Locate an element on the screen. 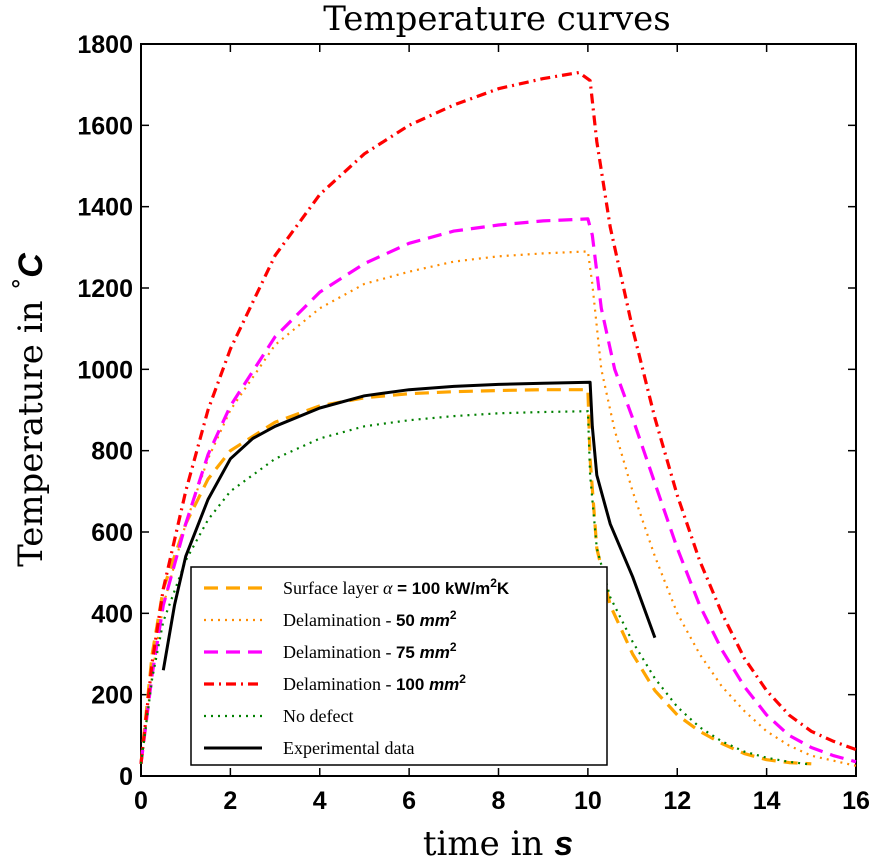 The width and height of the screenshot is (878, 862). x-tick-label: 6 is located at coordinates (409, 801).